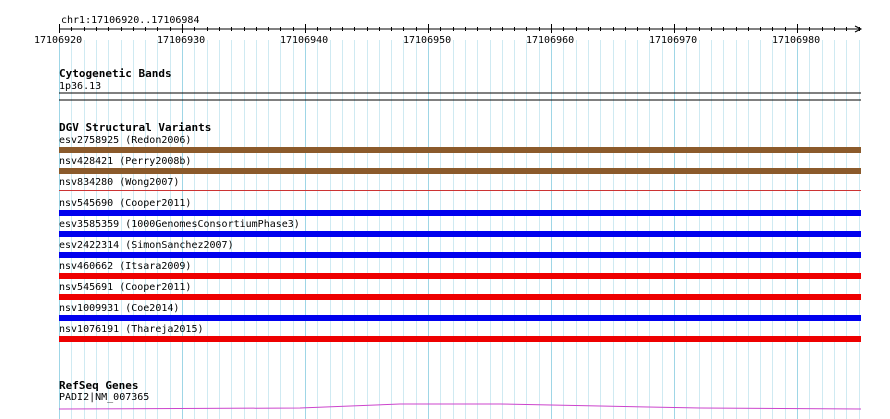 This screenshot has width=890, height=419. I want to click on variant-label: nsv460662 (Itsara2009), so click(125, 266).